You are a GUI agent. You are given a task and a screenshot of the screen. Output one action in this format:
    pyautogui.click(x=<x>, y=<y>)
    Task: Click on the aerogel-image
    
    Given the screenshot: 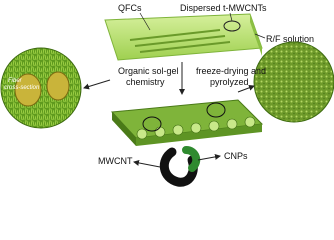 What is the action you would take?
    pyautogui.click(x=293, y=82)
    